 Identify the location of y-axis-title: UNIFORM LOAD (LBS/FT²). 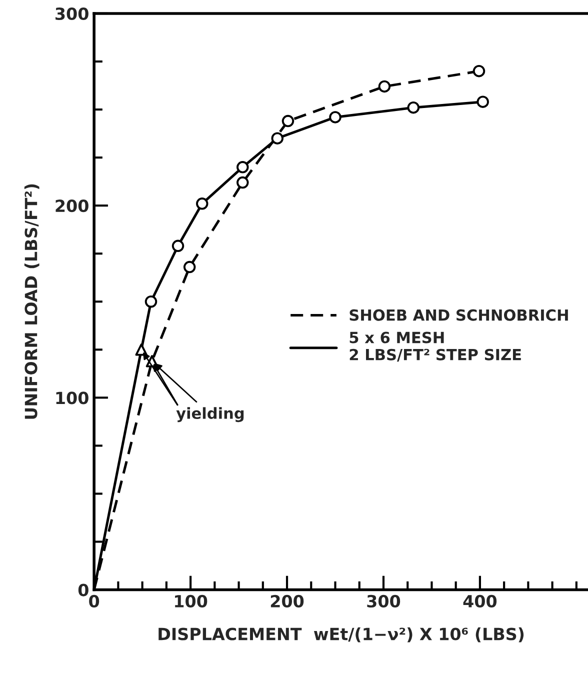
(32, 301).